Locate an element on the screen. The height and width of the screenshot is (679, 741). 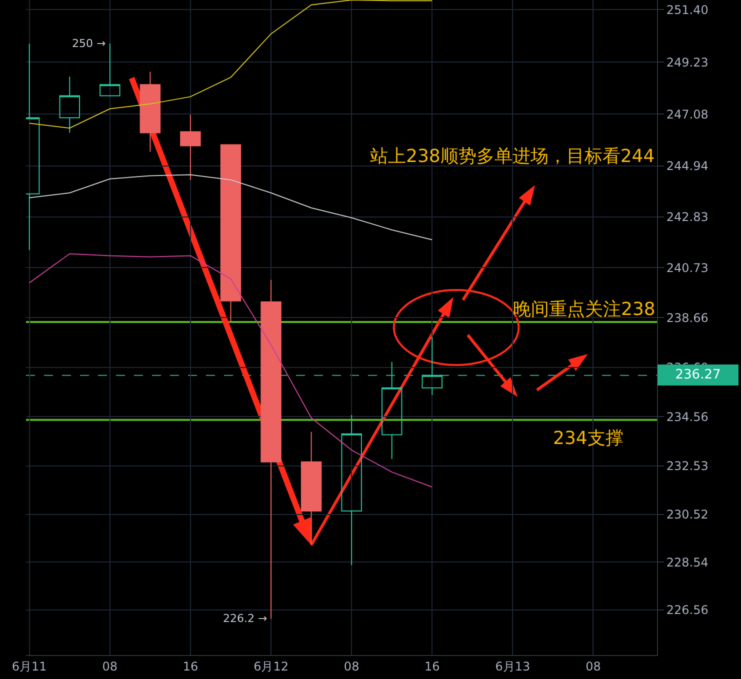
annotation: 250 → is located at coordinates (89, 43).